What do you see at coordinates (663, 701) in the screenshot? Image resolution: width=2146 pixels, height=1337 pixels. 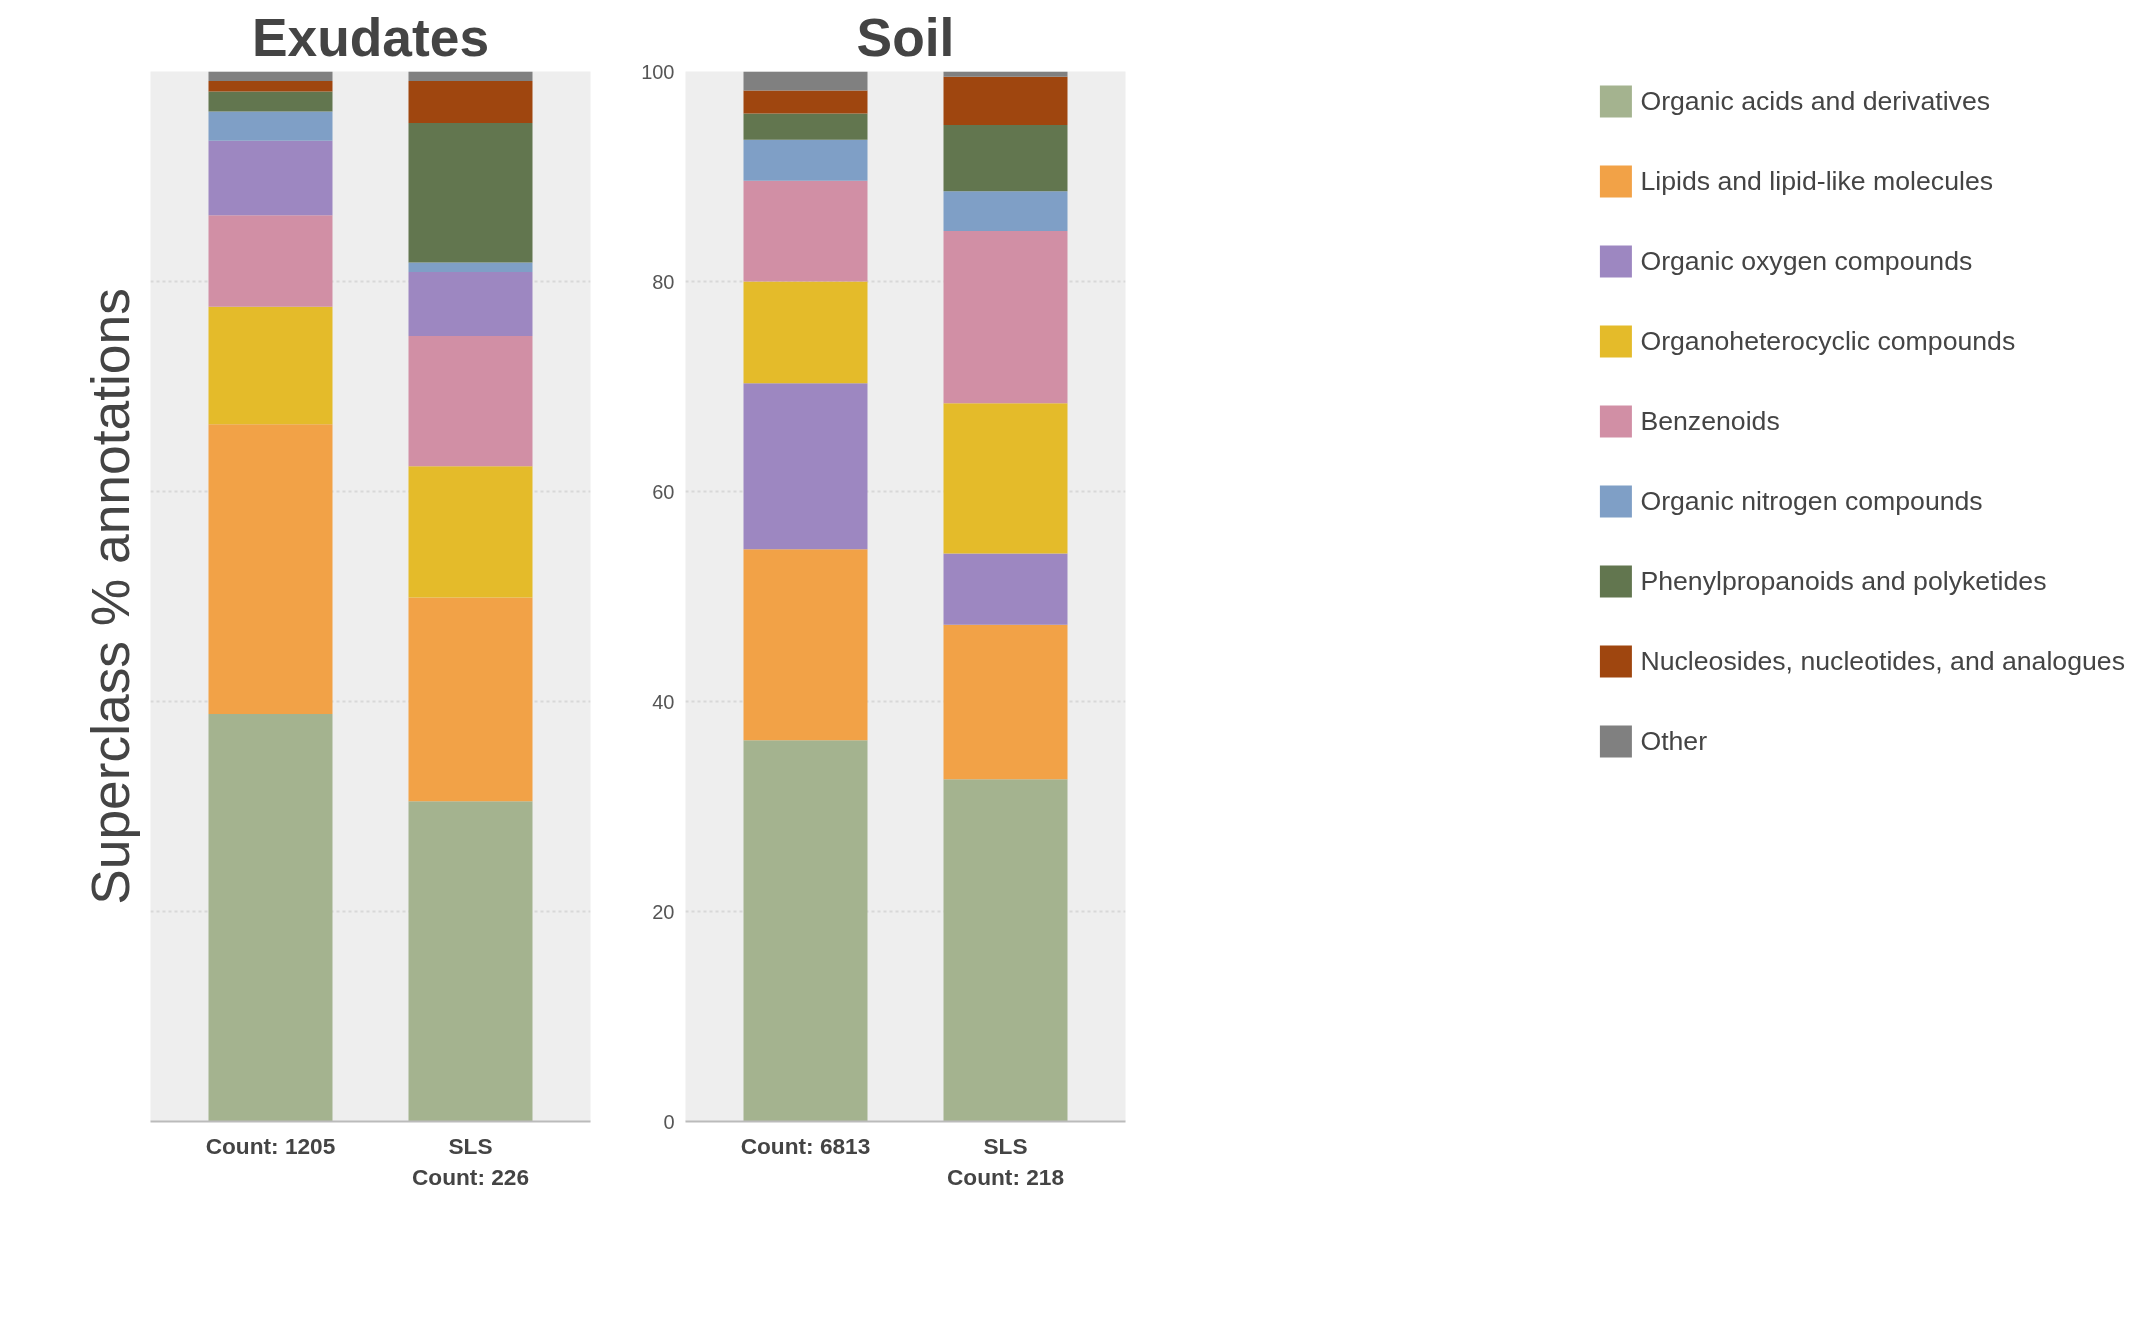 I see `y-tick-label: 40` at bounding box center [663, 701].